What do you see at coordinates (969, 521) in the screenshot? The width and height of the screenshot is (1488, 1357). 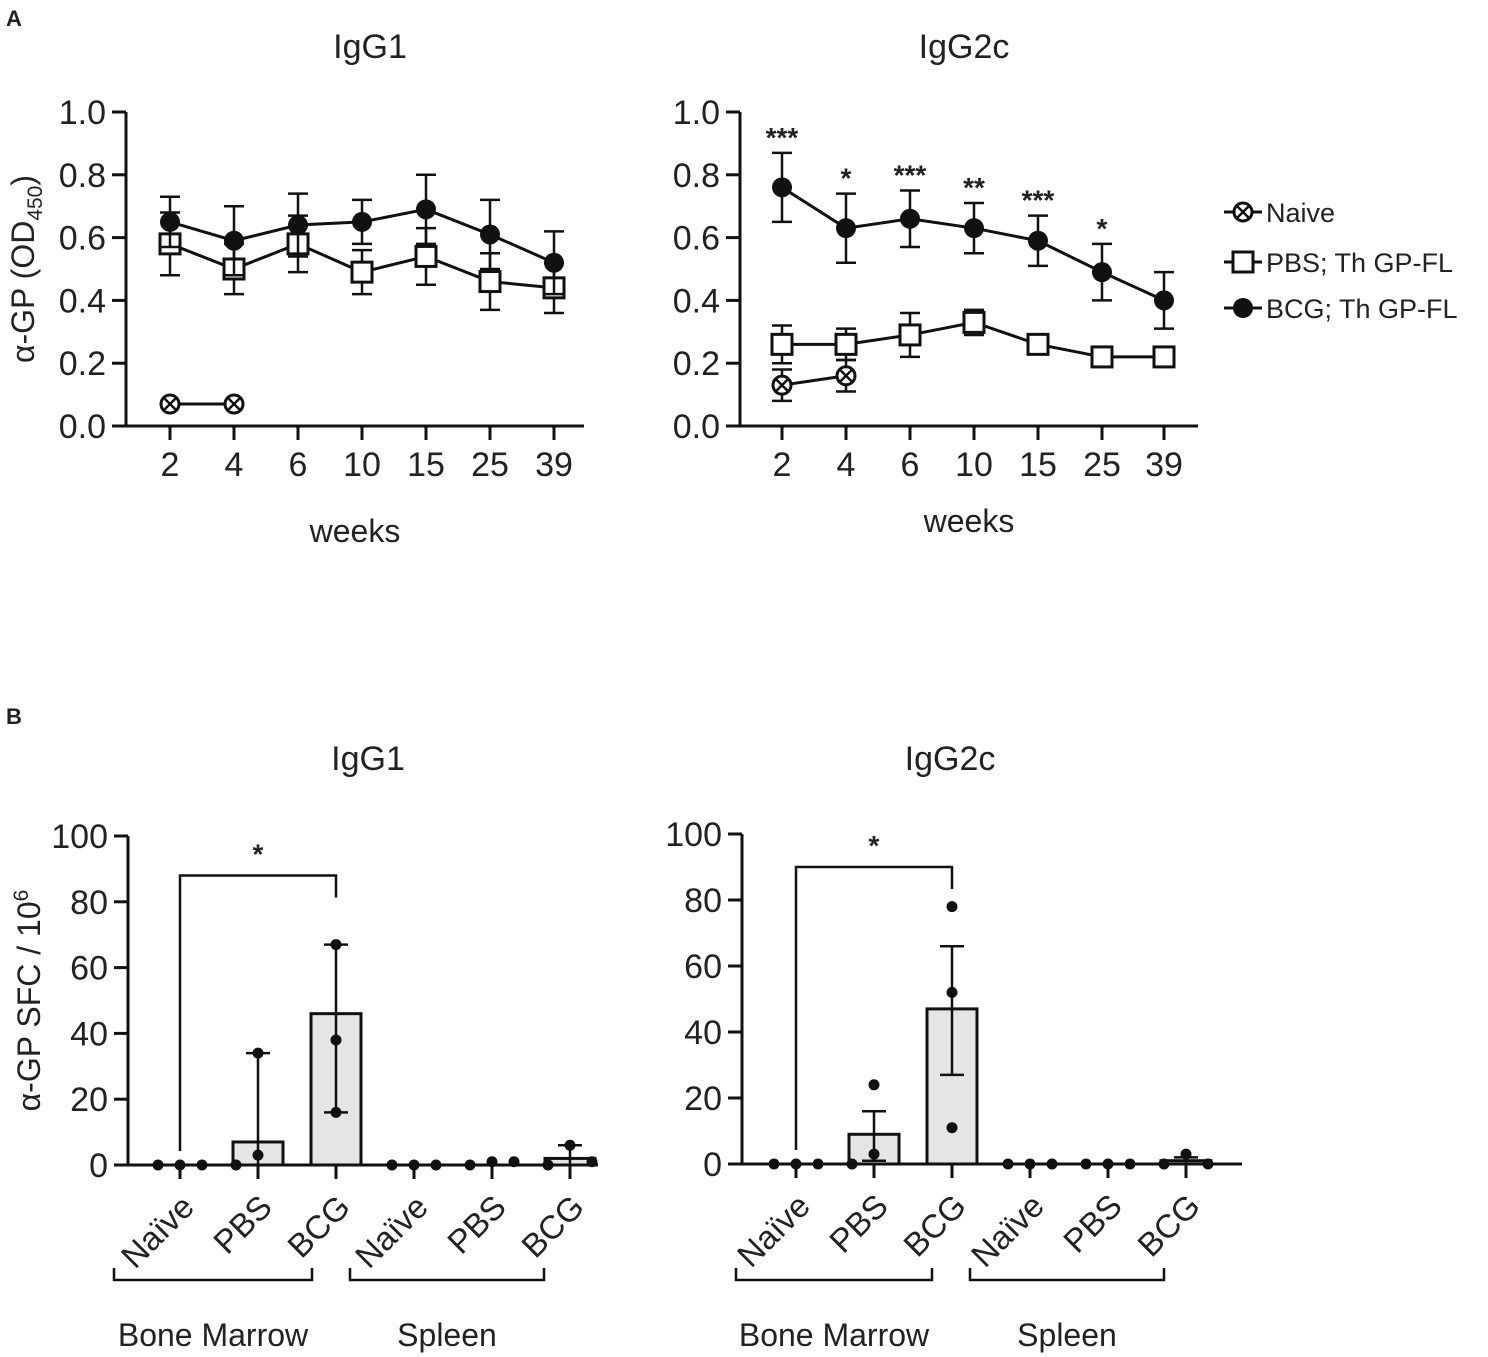 I see `x-axis-label: weeks` at bounding box center [969, 521].